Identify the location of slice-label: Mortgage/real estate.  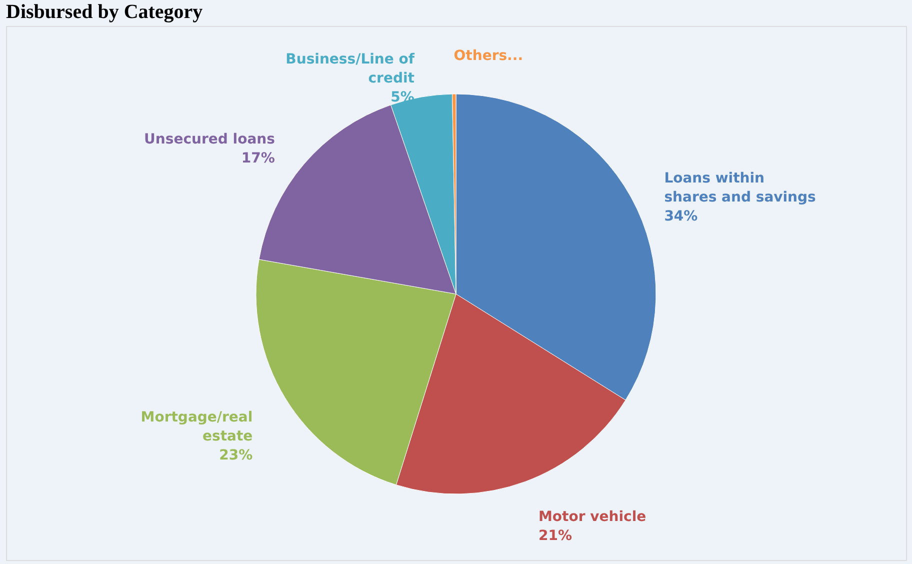
(196, 427).